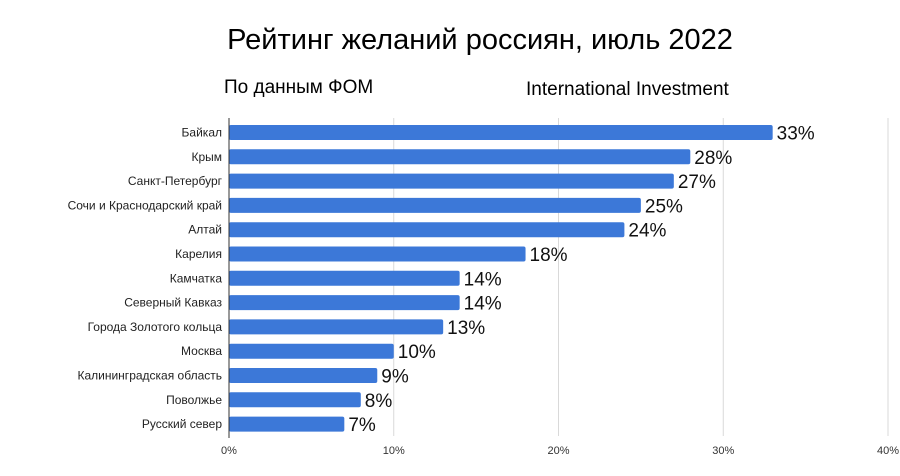 The height and width of the screenshot is (476, 900). Describe the element at coordinates (173, 303) in the screenshot. I see `category-label: Северный Кавказ` at that location.